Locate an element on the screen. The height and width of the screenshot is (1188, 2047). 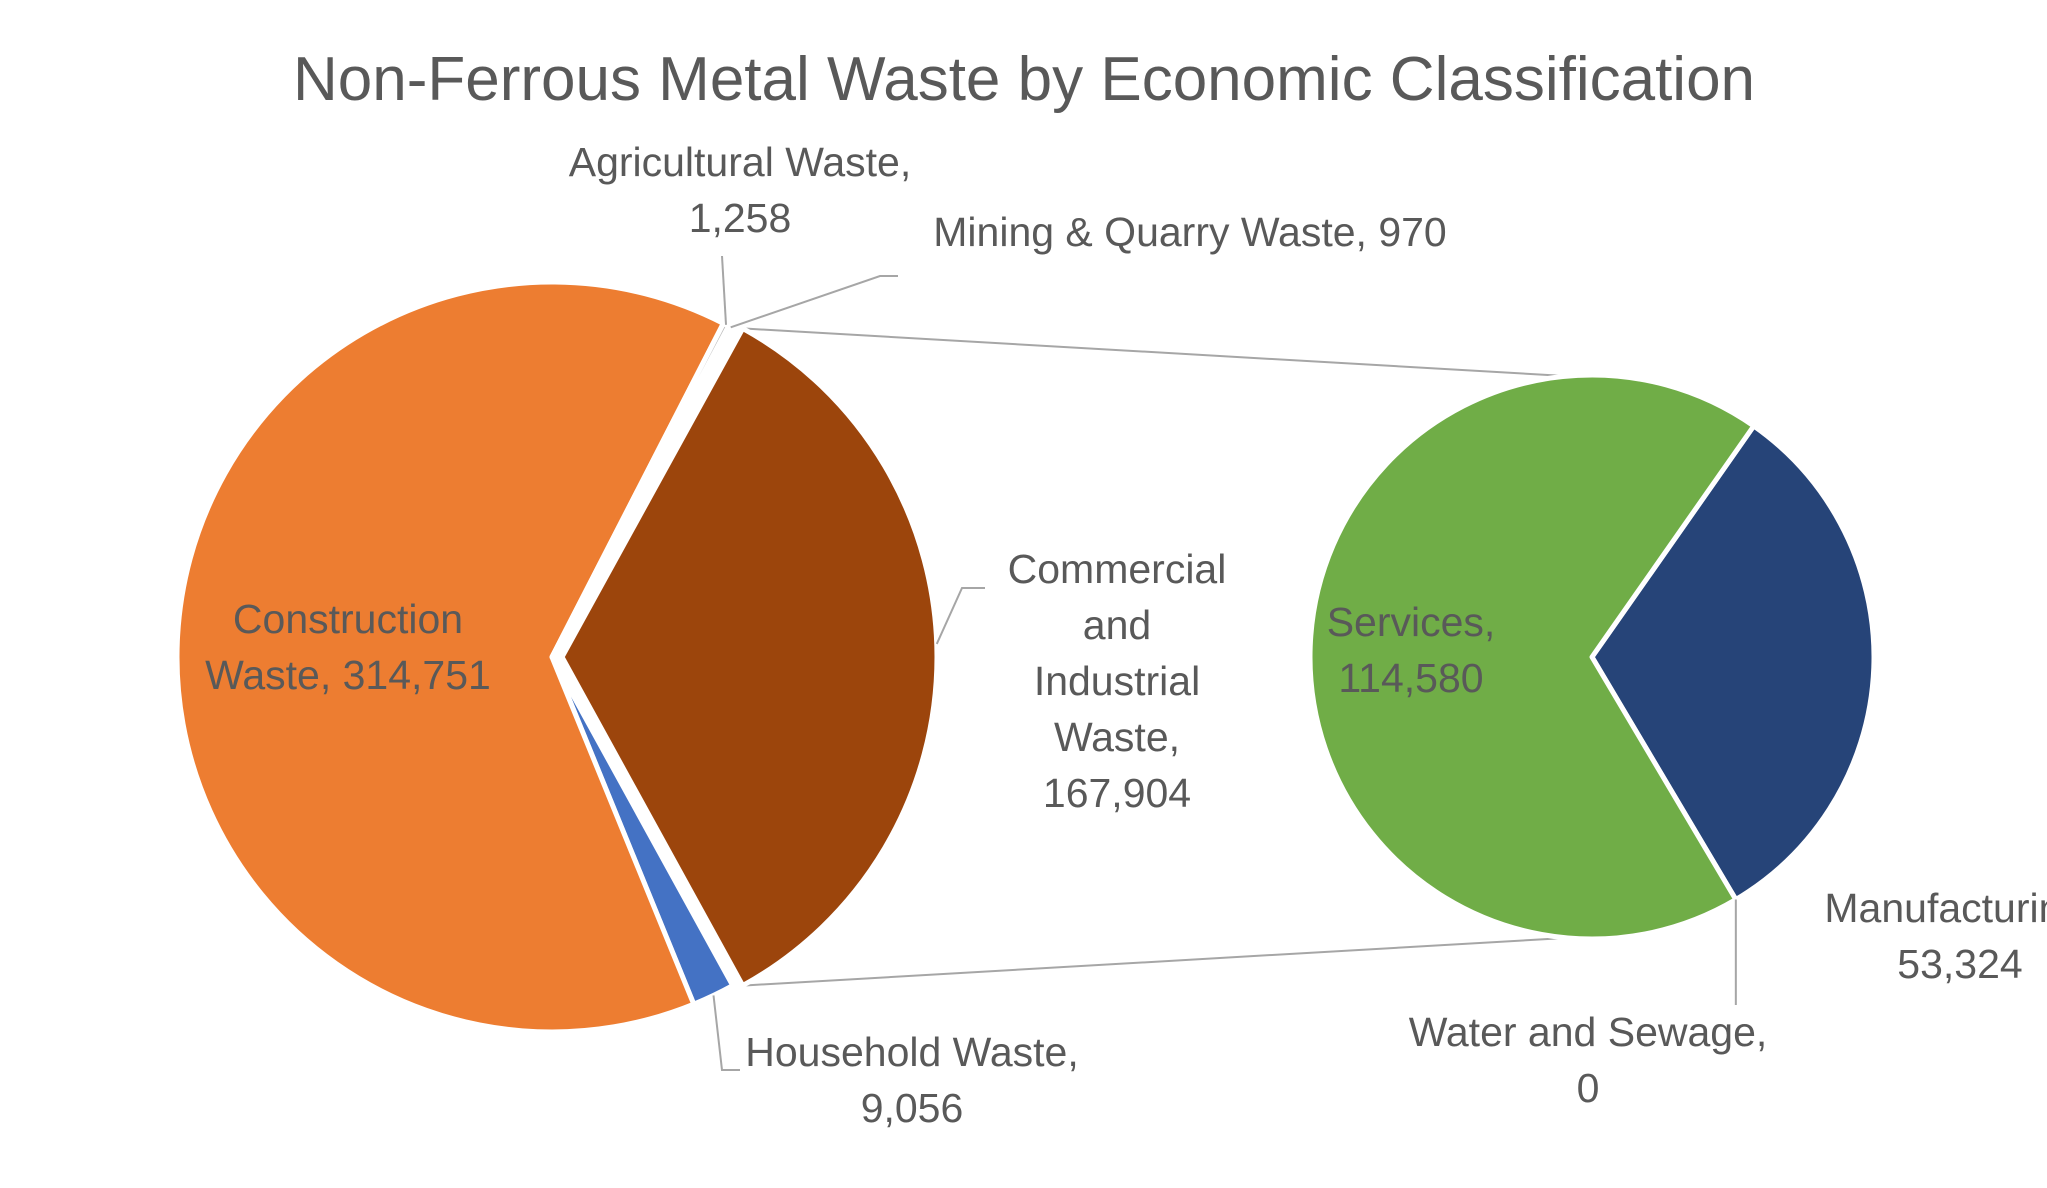
secondary-slice-manufacturing is located at coordinates (1733, 663).